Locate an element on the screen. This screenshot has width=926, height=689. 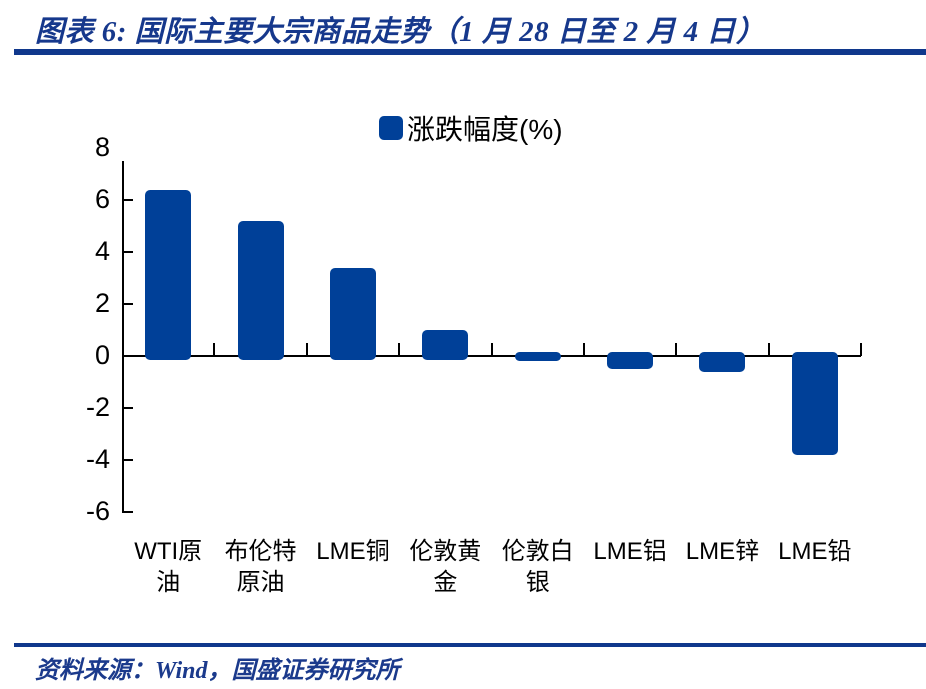
legend-swatch-icon is located at coordinates (391, 128).